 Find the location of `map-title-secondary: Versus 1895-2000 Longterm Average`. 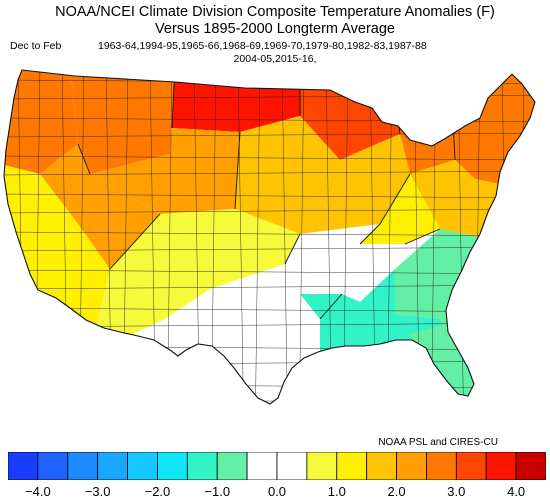

map-title-secondary: Versus 1895-2000 Longterm Average is located at coordinates (275, 29).